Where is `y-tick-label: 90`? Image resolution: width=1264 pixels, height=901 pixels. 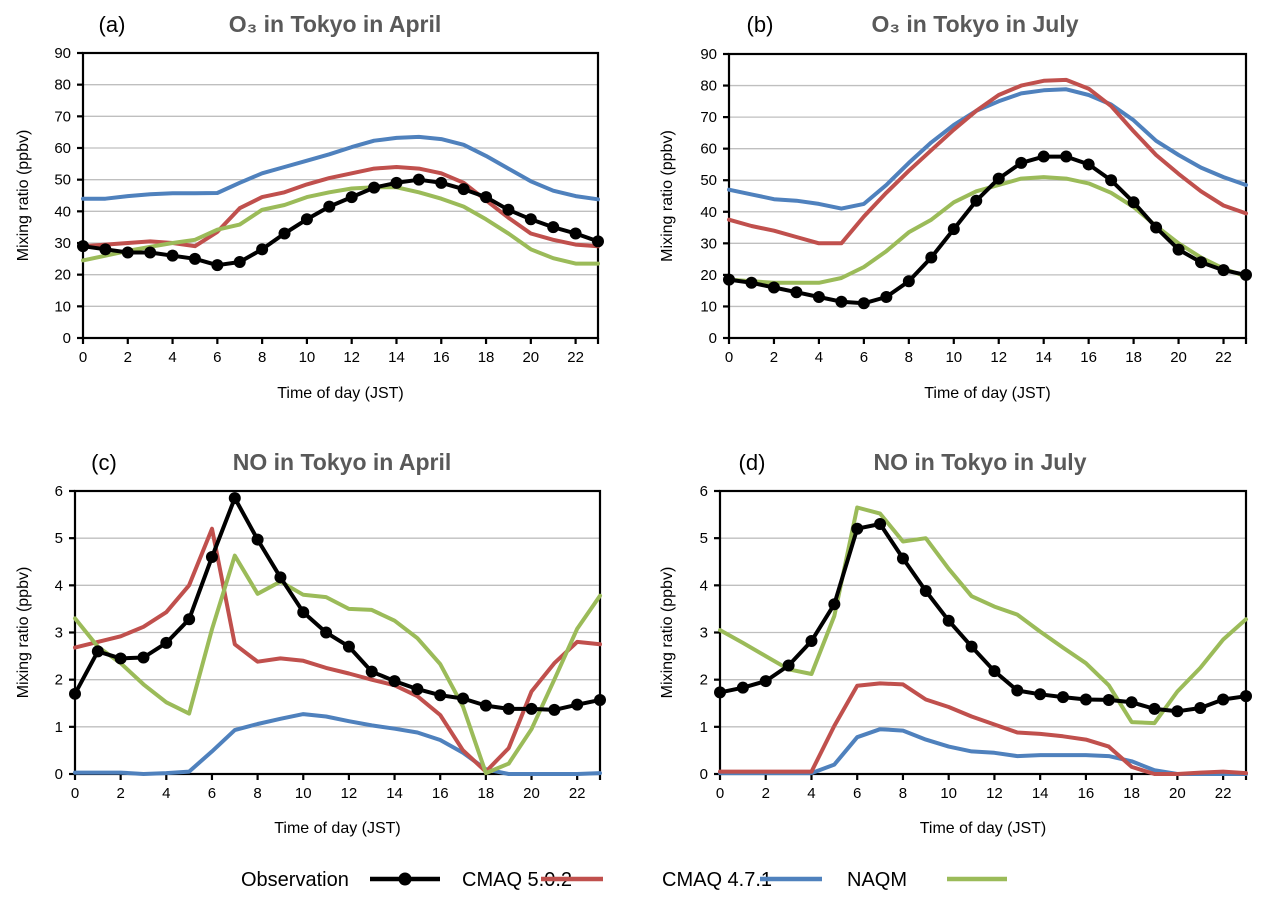
y-tick-label: 90 is located at coordinates (62, 53).